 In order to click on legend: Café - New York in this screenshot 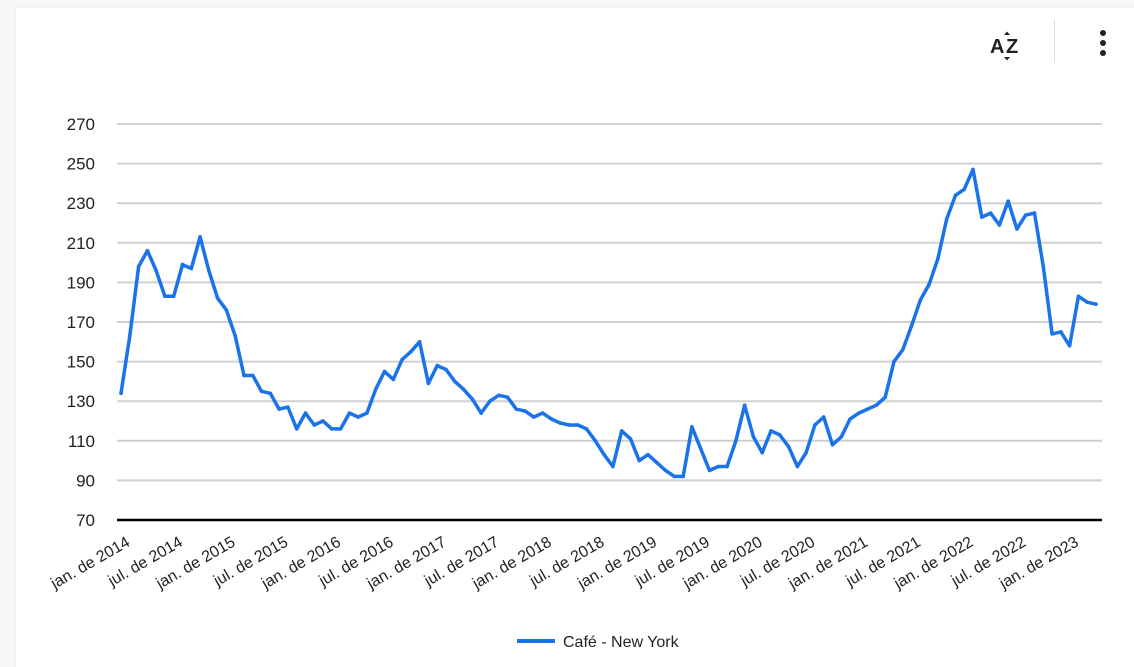, I will do `click(598, 642)`.